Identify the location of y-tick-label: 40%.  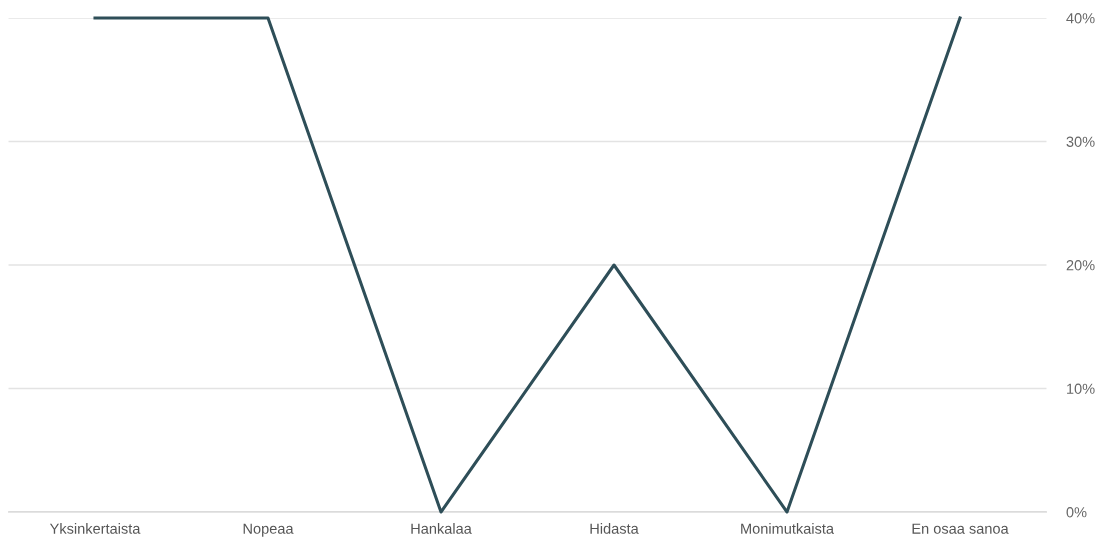
(1080, 18).